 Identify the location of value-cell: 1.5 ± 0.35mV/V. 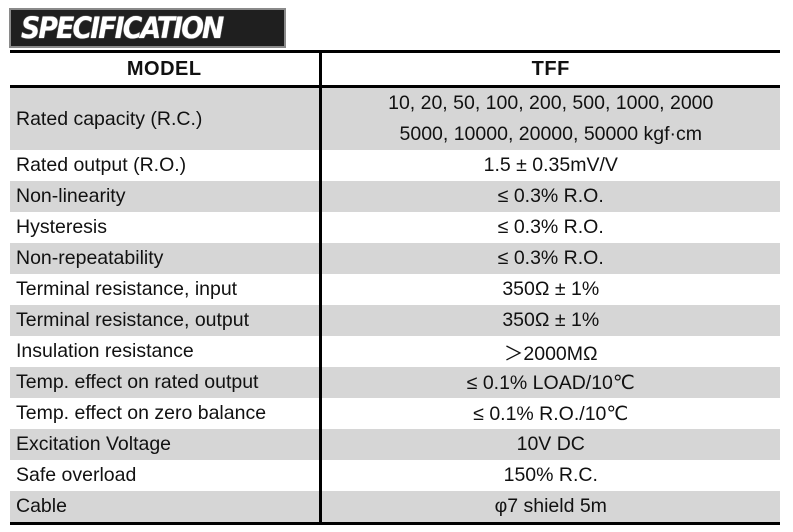
(550, 165).